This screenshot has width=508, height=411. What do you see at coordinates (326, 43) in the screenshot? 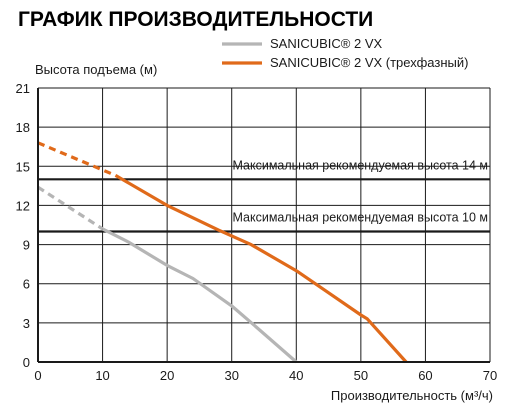
I see `legend-label: SANICUBIC® 2 VX` at bounding box center [326, 43].